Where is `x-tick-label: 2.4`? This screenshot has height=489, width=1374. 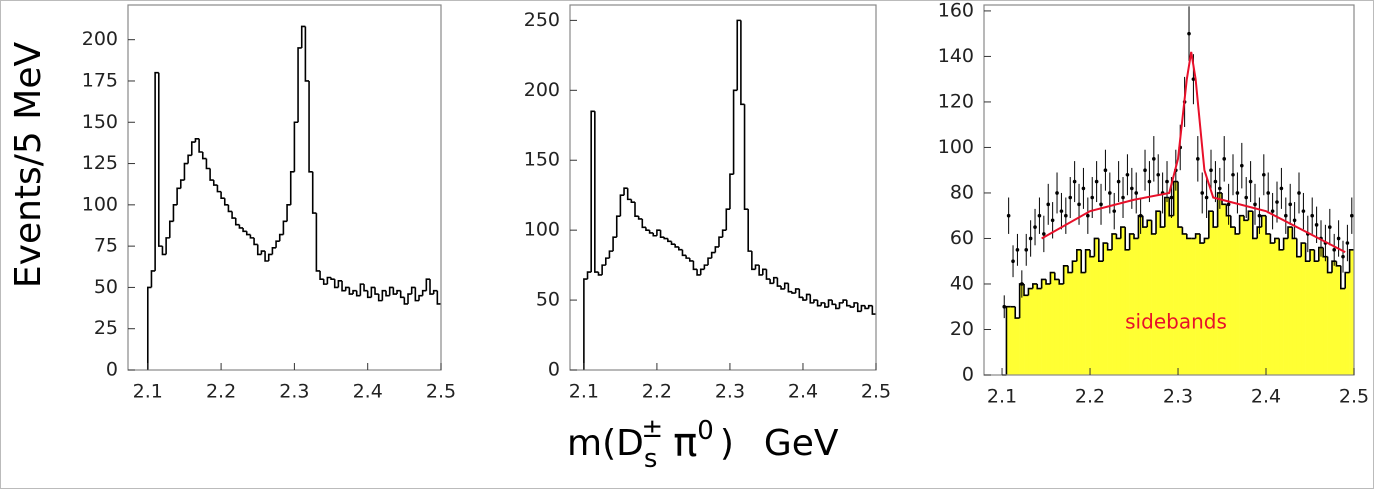
x-tick-label: 2.4 is located at coordinates (803, 392).